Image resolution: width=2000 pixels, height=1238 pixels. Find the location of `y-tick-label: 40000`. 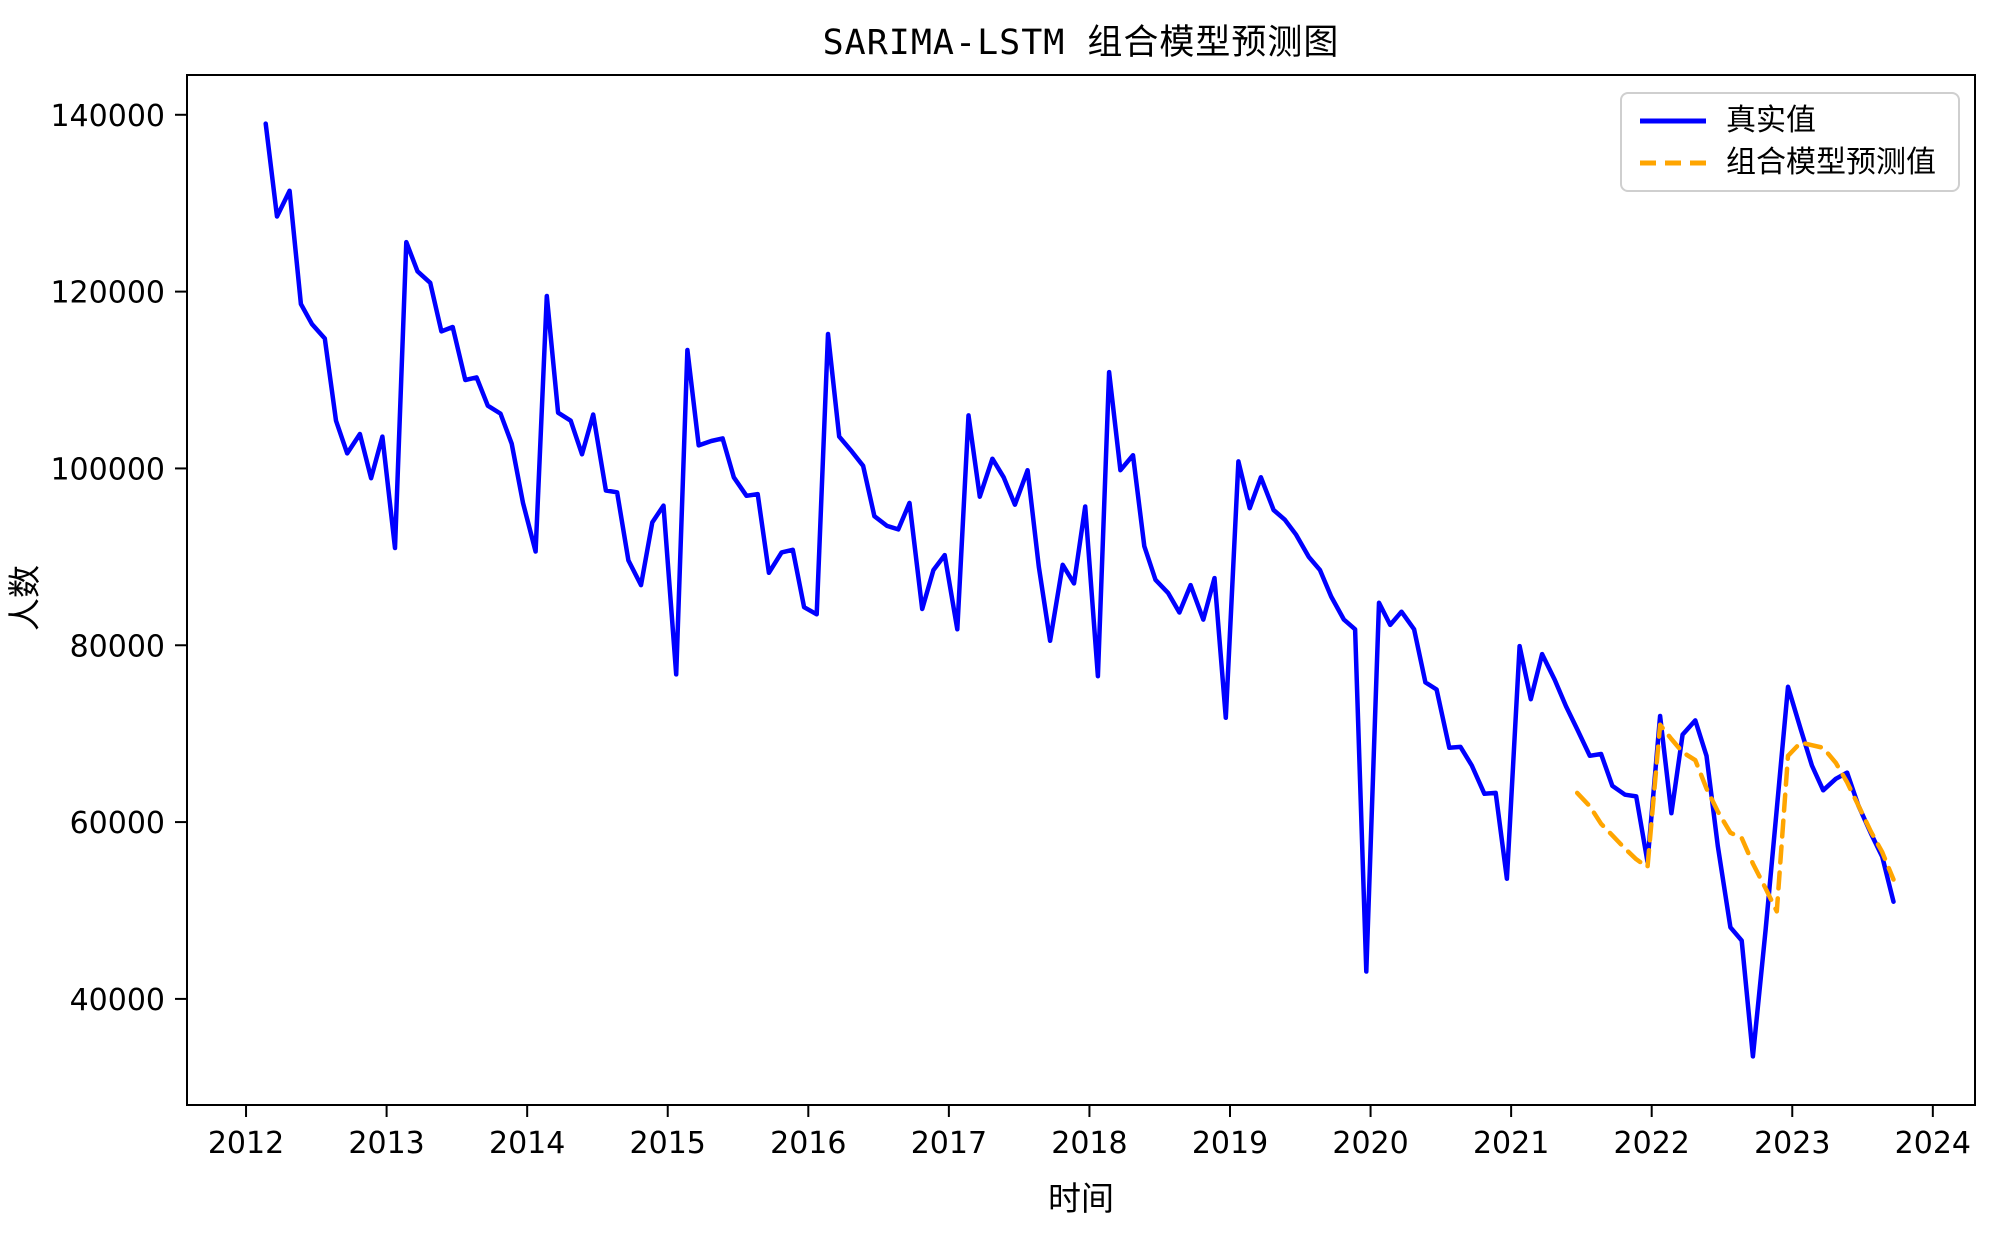

y-tick-label: 40000 is located at coordinates (117, 1000).